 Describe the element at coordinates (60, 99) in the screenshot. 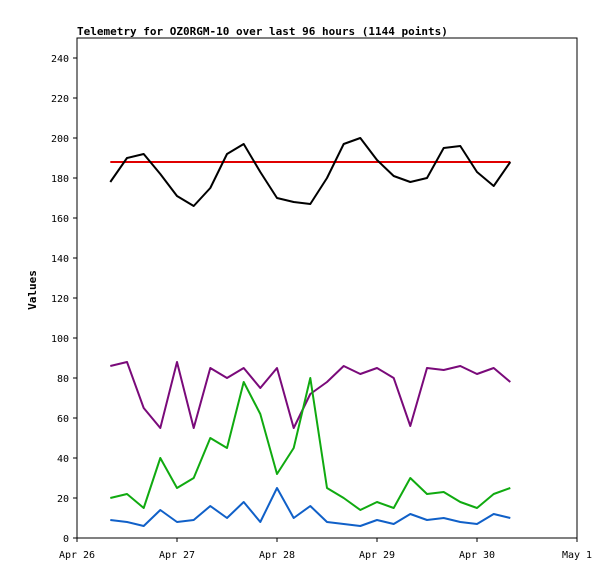

I see `y-tick-label: 220` at that location.